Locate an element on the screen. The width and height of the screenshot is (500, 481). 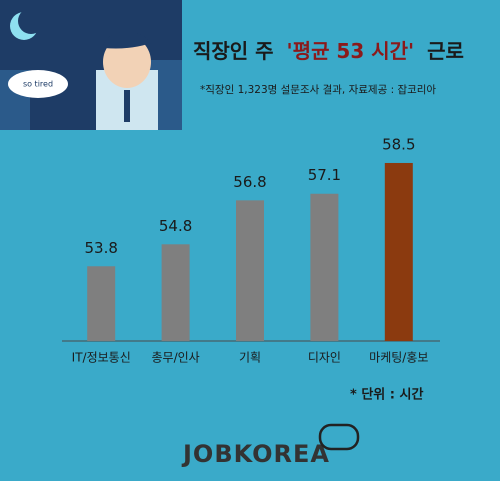
x-tick-label: 기획 is located at coordinates (250, 358).